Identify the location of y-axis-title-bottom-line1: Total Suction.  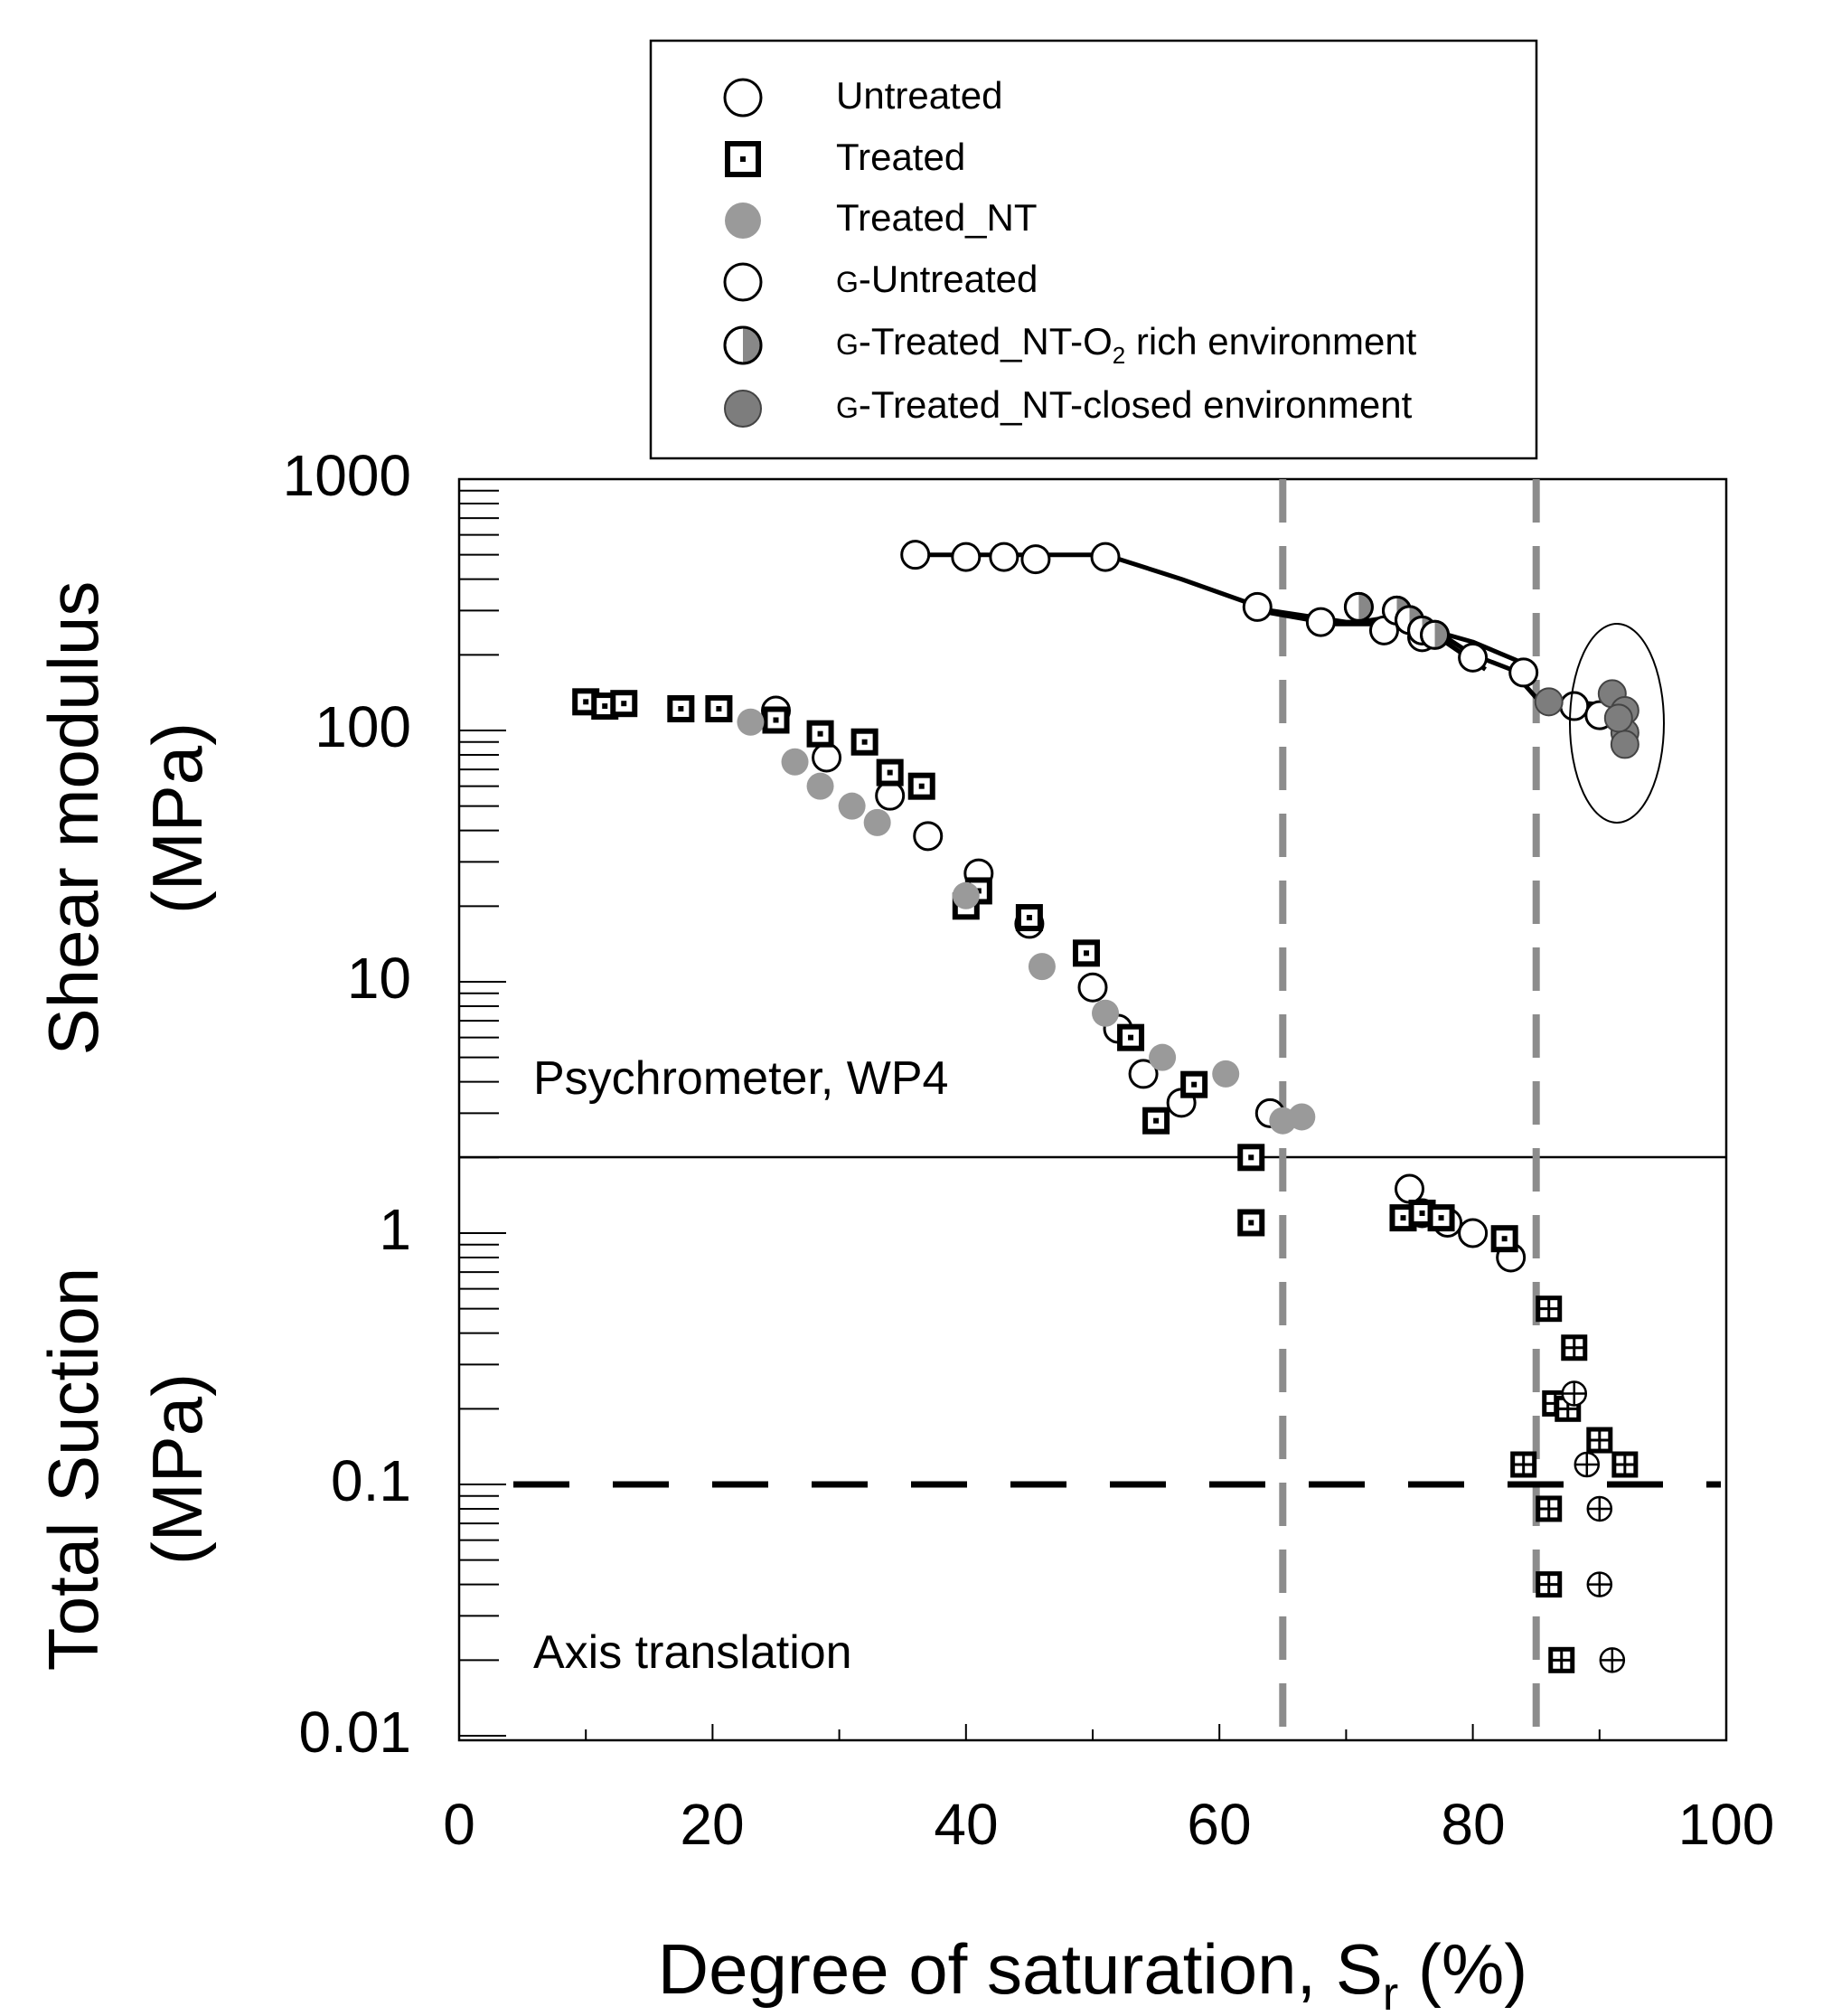
(73, 1470).